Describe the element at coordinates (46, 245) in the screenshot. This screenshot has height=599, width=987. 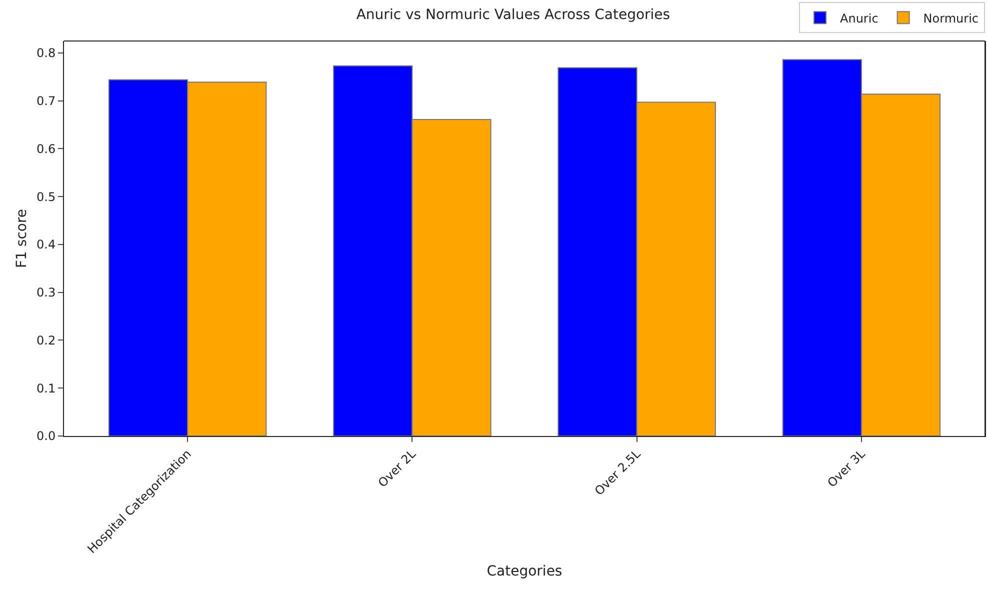
I see `y-tick-label: 0.4` at that location.